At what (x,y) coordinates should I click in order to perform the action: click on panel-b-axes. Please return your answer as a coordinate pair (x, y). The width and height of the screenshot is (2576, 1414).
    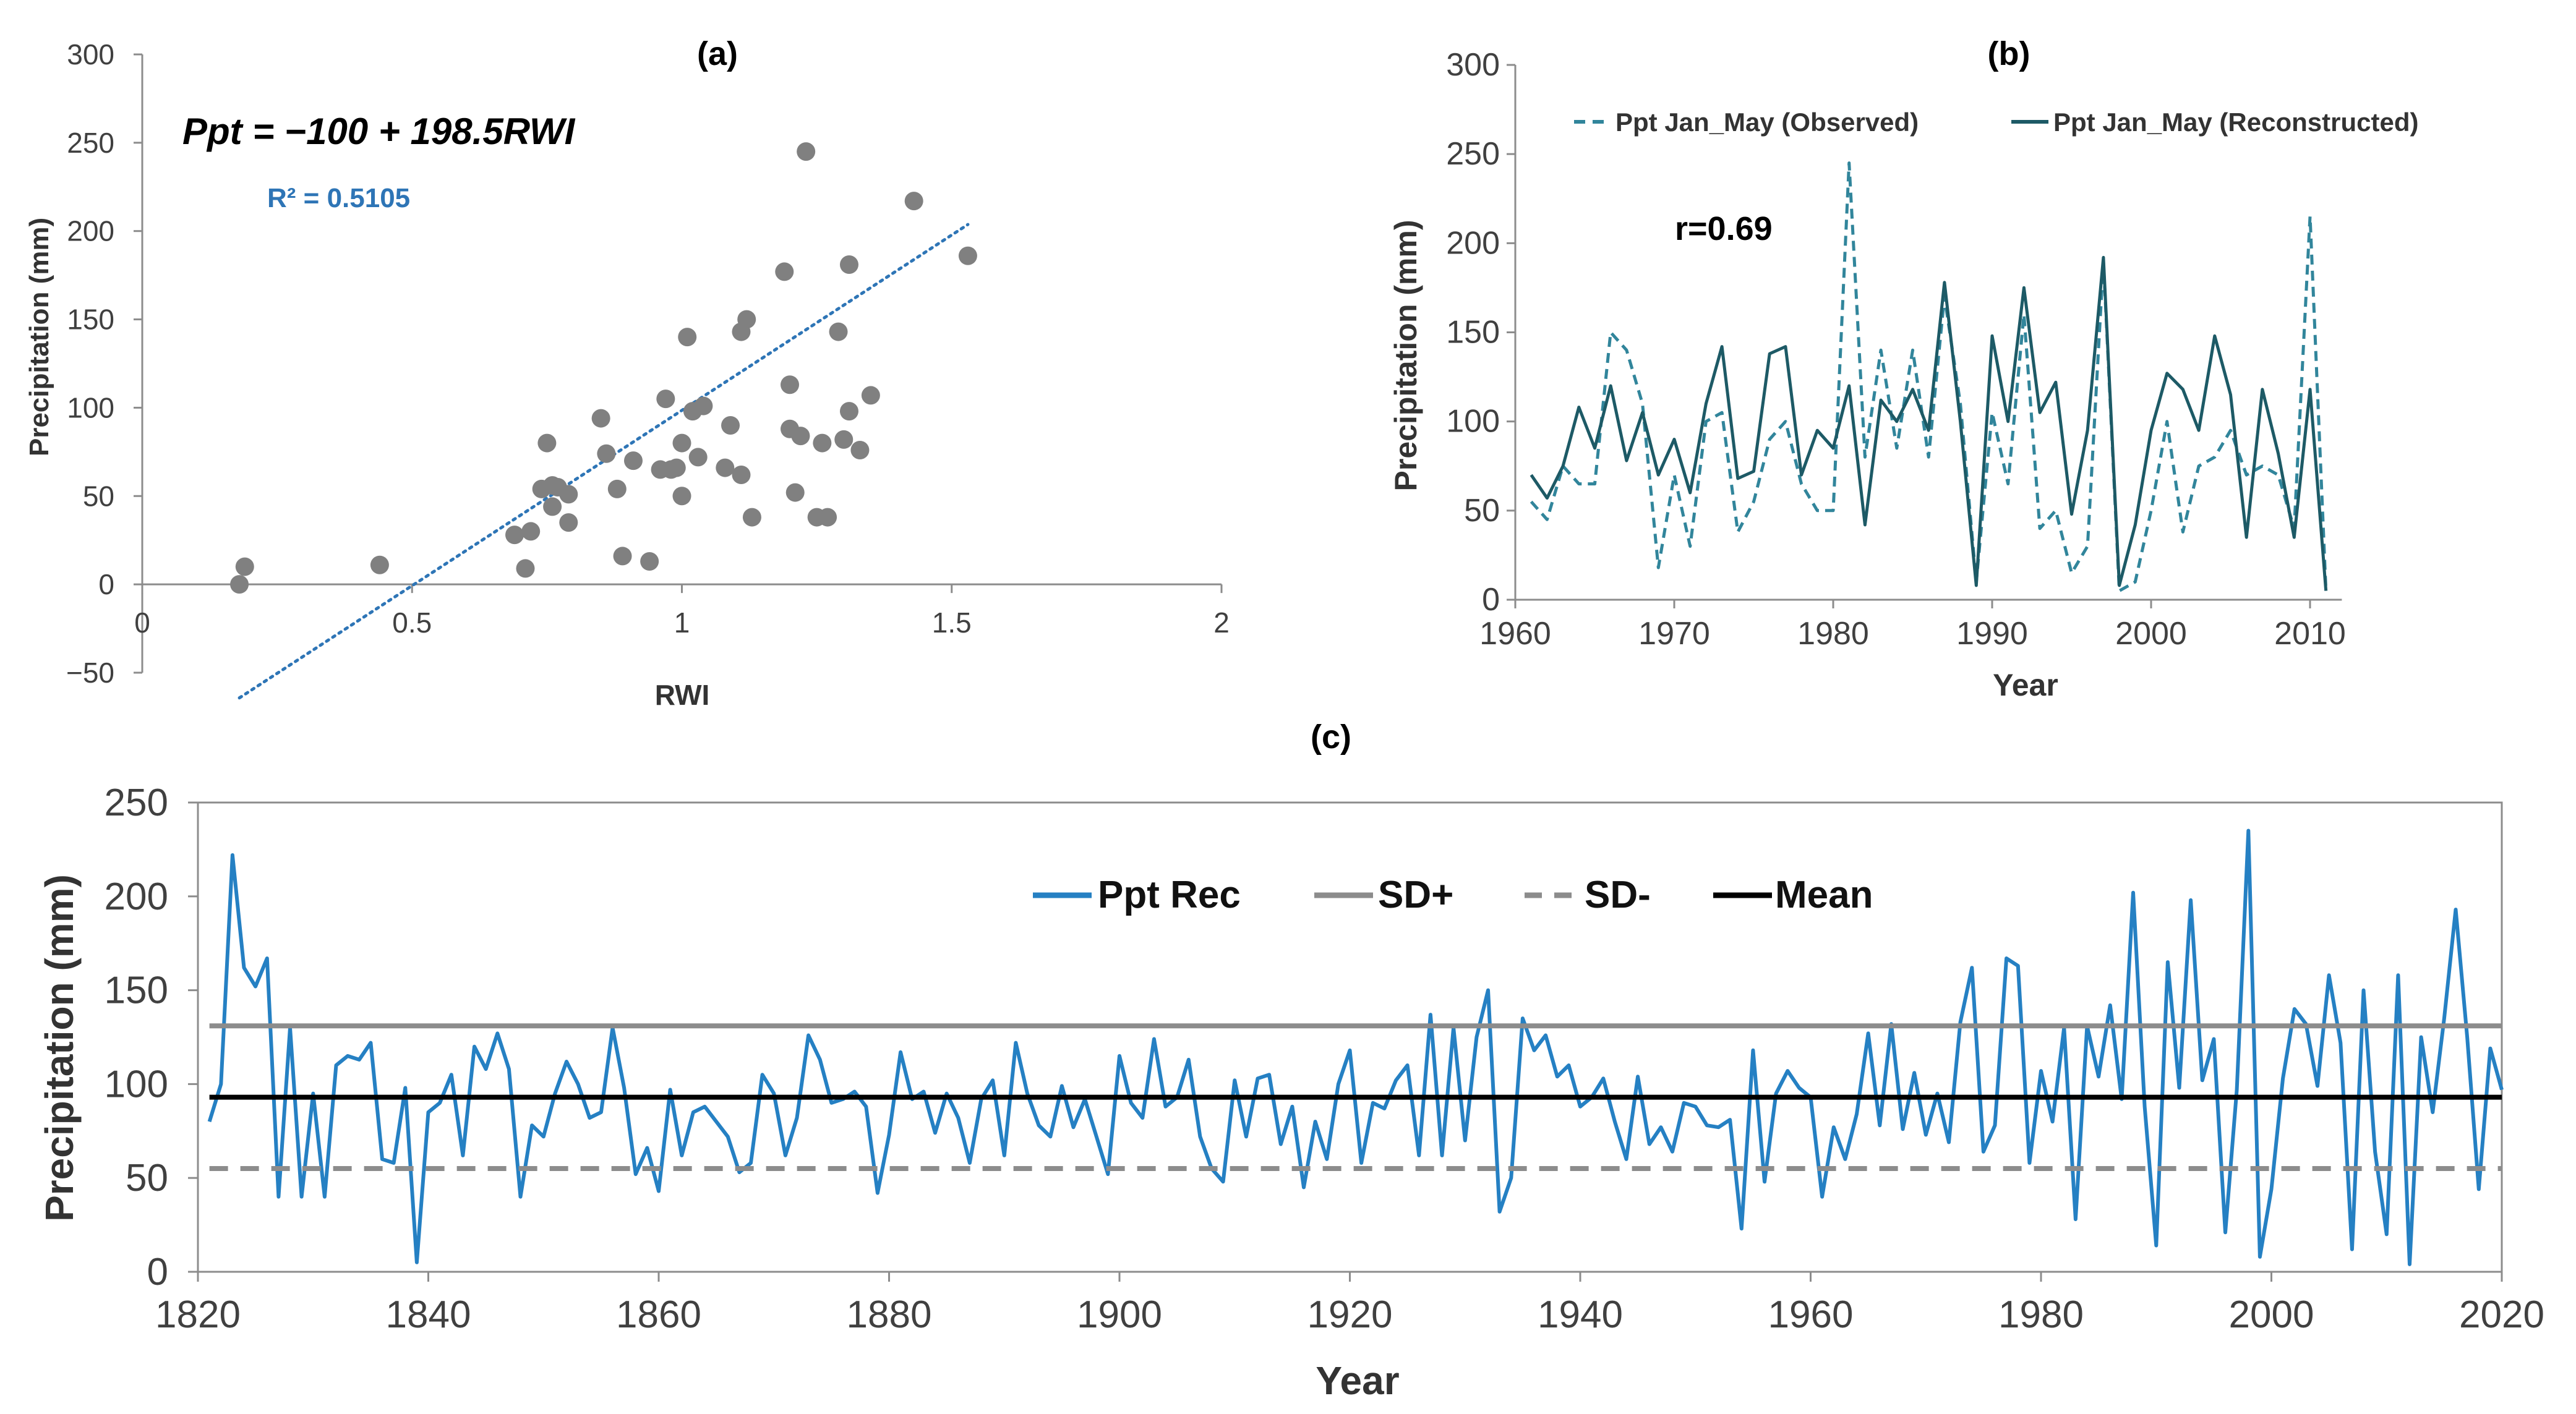
    Looking at the image, I should click on (1925, 336).